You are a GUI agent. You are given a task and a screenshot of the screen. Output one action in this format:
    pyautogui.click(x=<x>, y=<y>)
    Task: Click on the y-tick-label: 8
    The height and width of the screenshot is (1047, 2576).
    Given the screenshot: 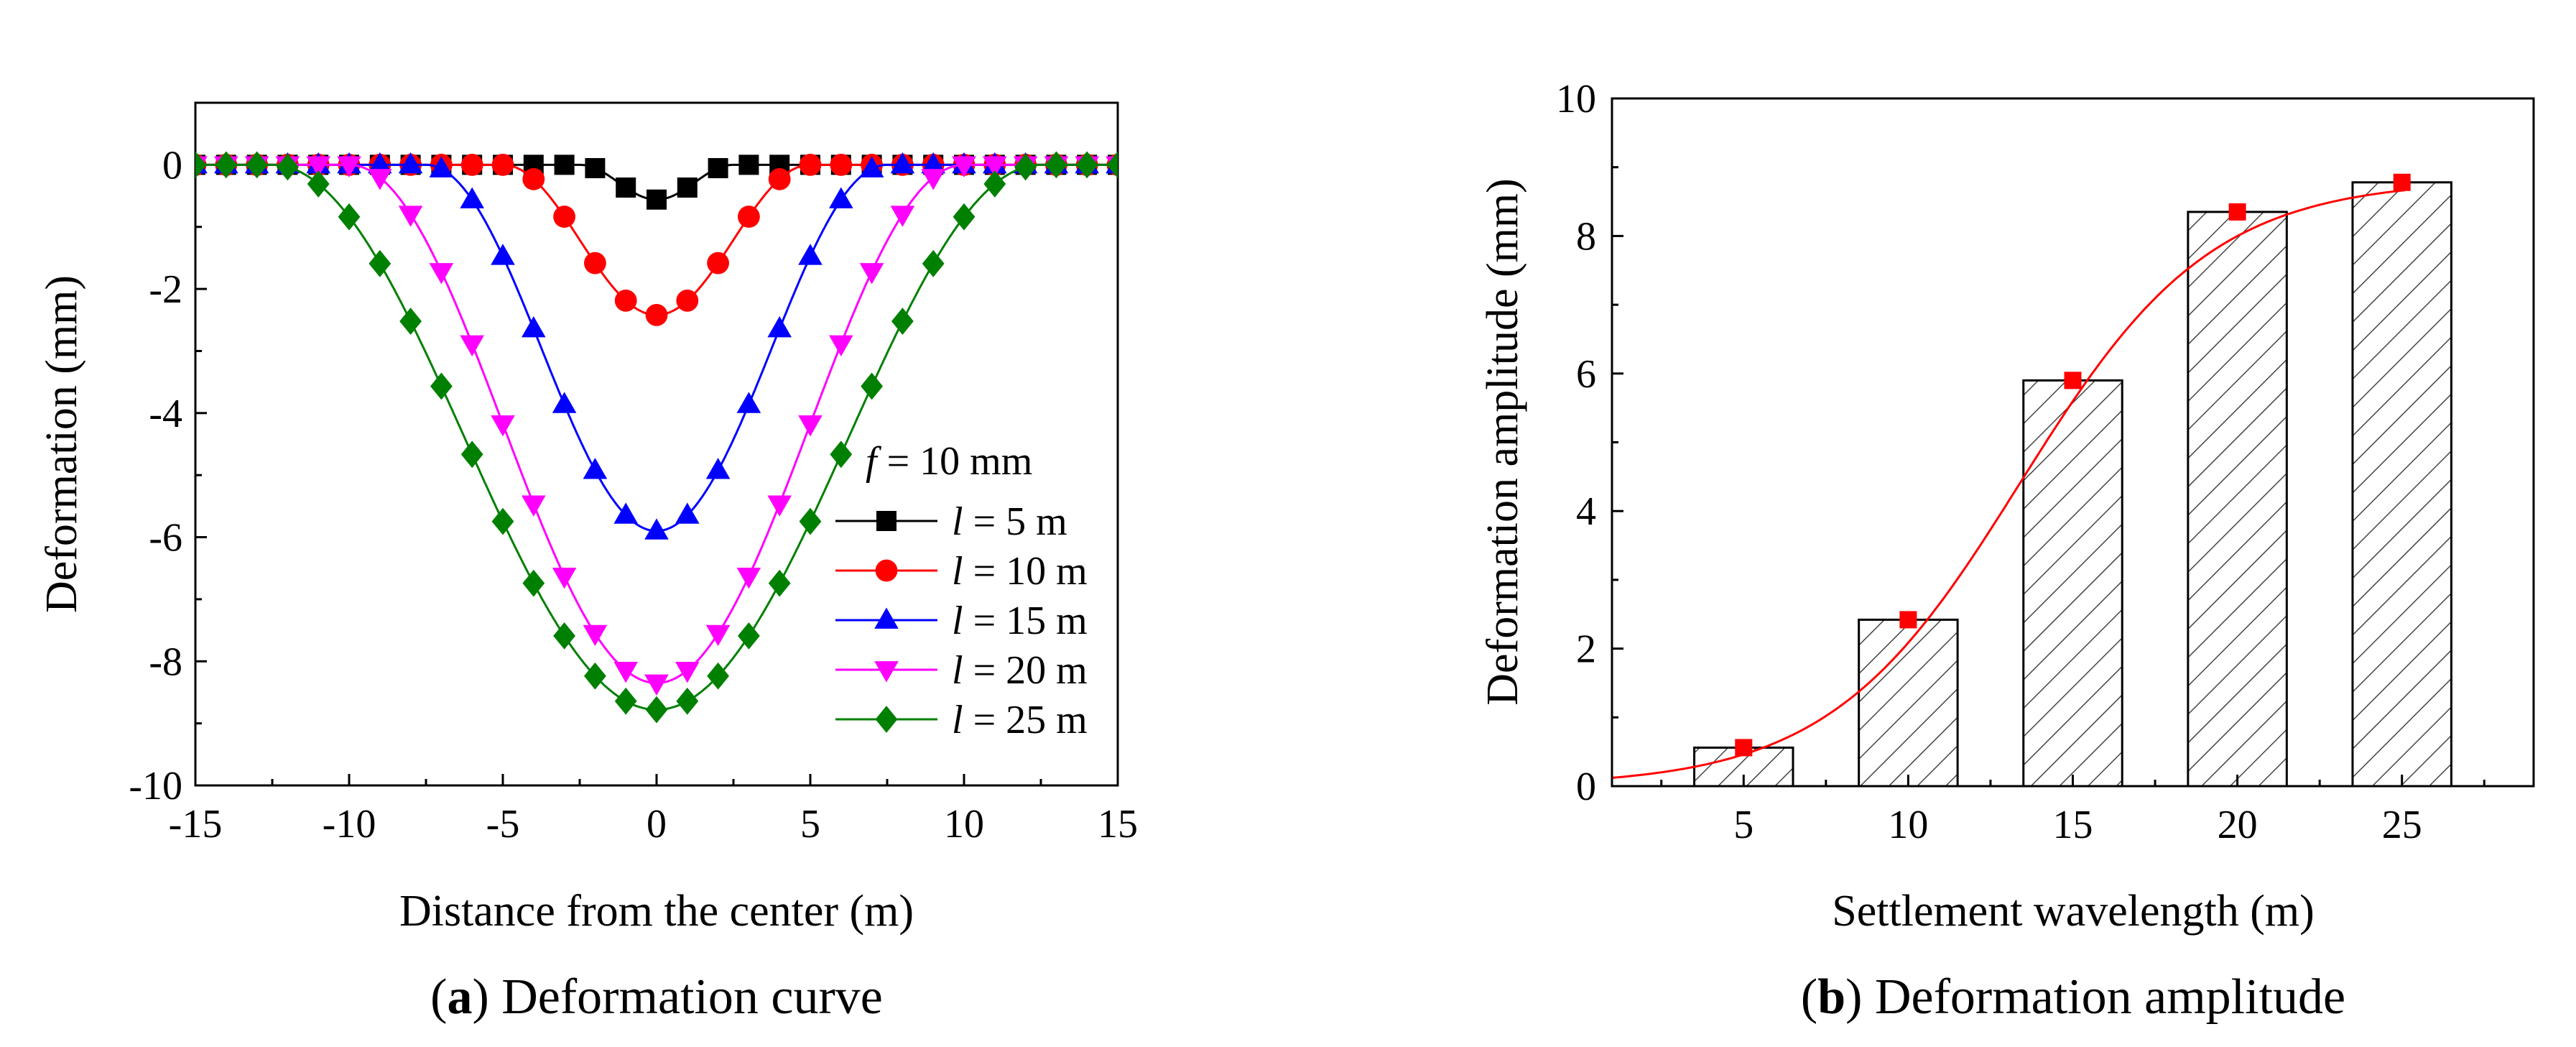 What is the action you would take?
    pyautogui.click(x=1586, y=236)
    